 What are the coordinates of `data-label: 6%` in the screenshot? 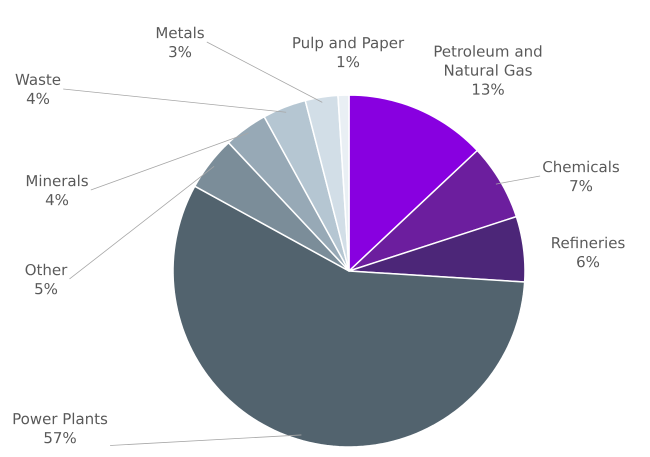 It's located at (588, 262).